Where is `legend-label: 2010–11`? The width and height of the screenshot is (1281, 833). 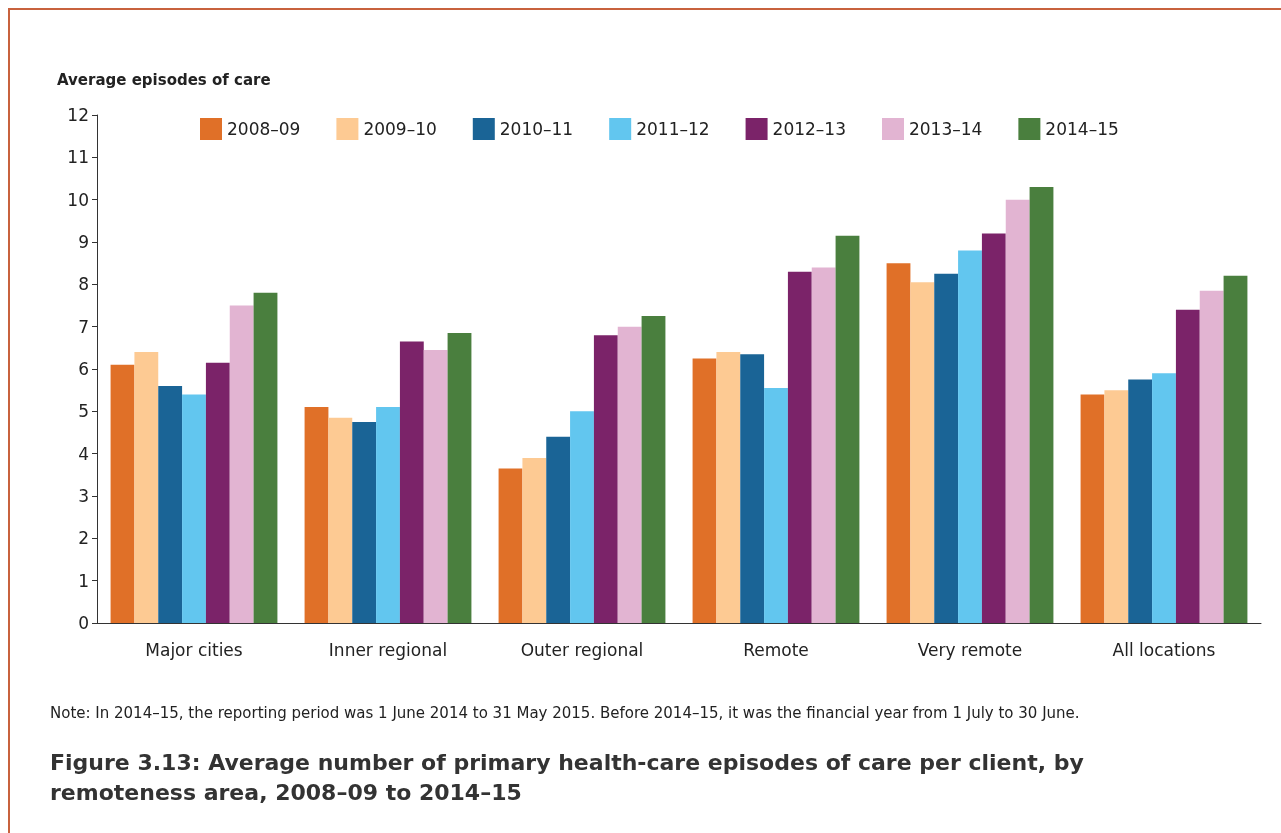
legend-label: 2010–11 is located at coordinates (536, 129).